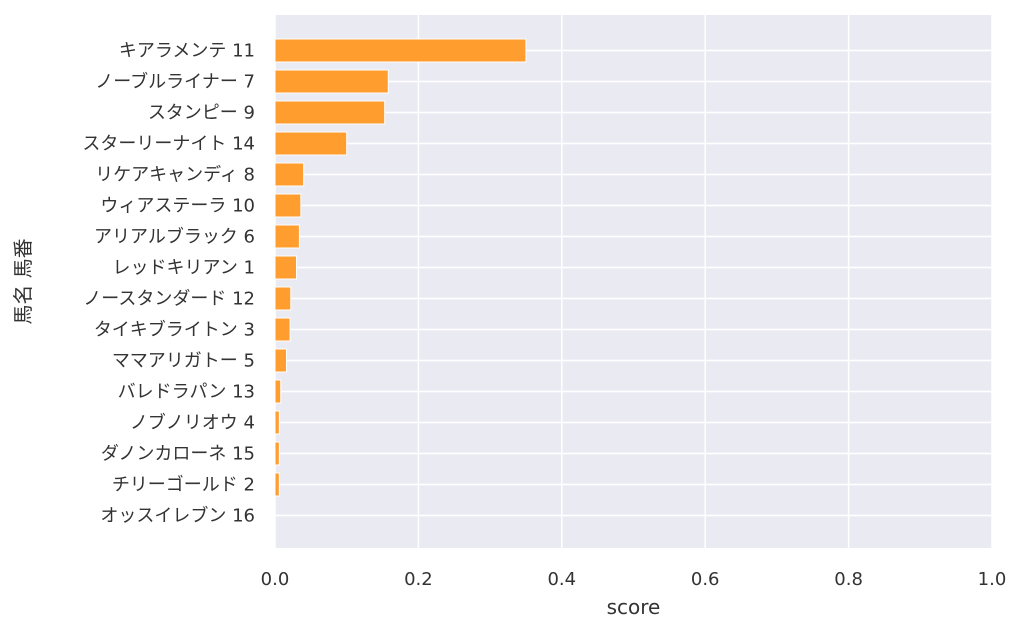 The width and height of the screenshot is (1024, 639). What do you see at coordinates (187, 51) in the screenshot?
I see `category-label: キアラメンテ 11` at bounding box center [187, 51].